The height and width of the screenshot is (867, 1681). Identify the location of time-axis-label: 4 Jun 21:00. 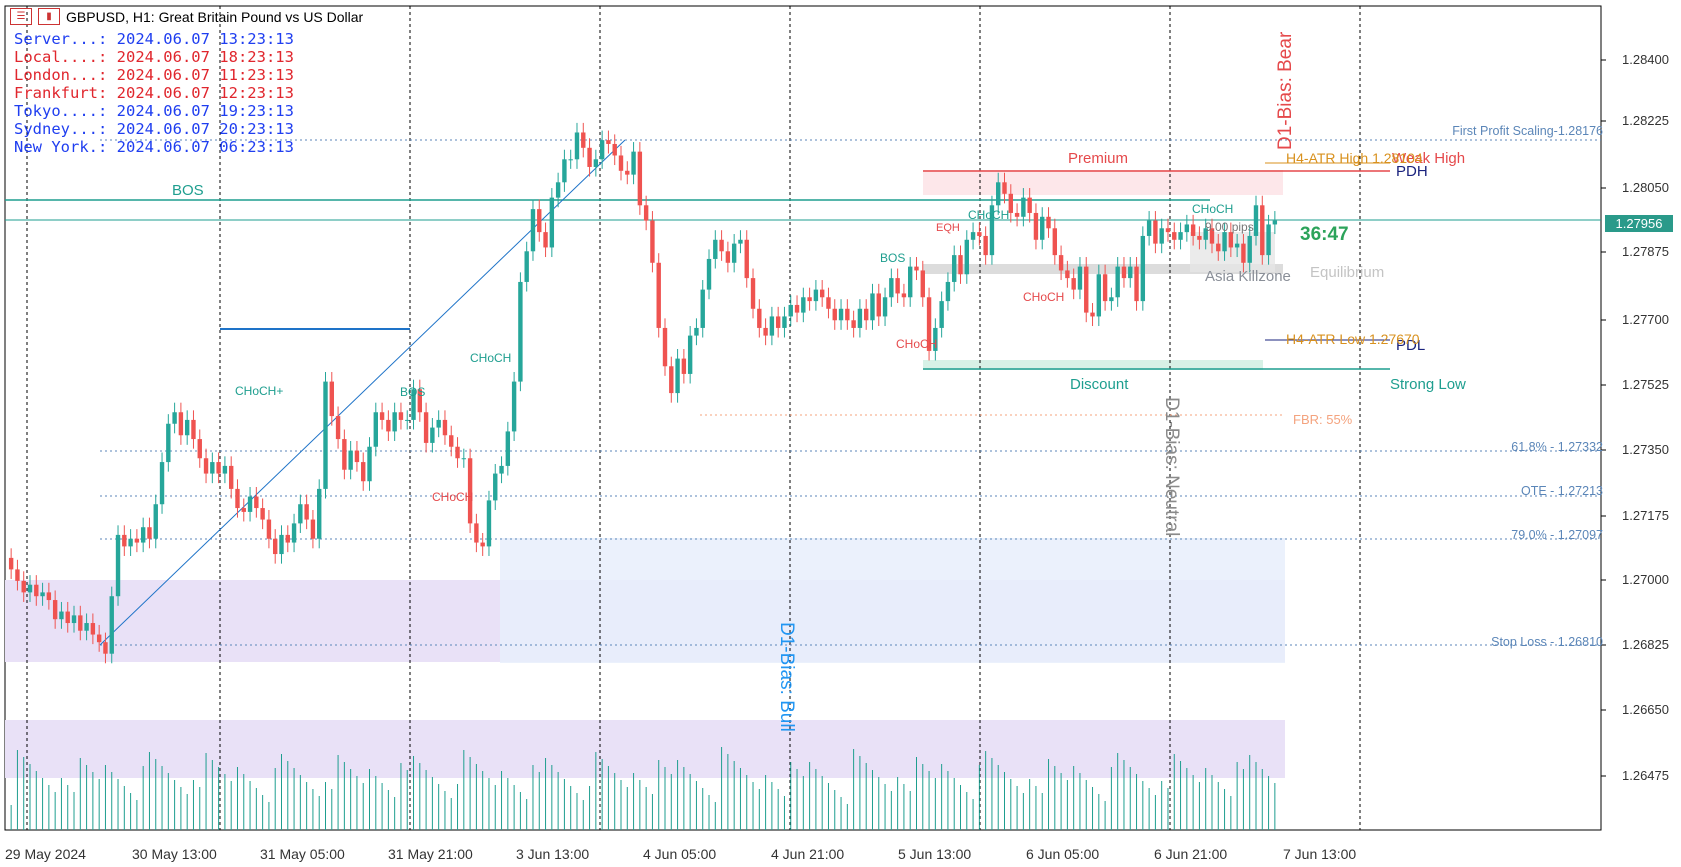
(808, 854).